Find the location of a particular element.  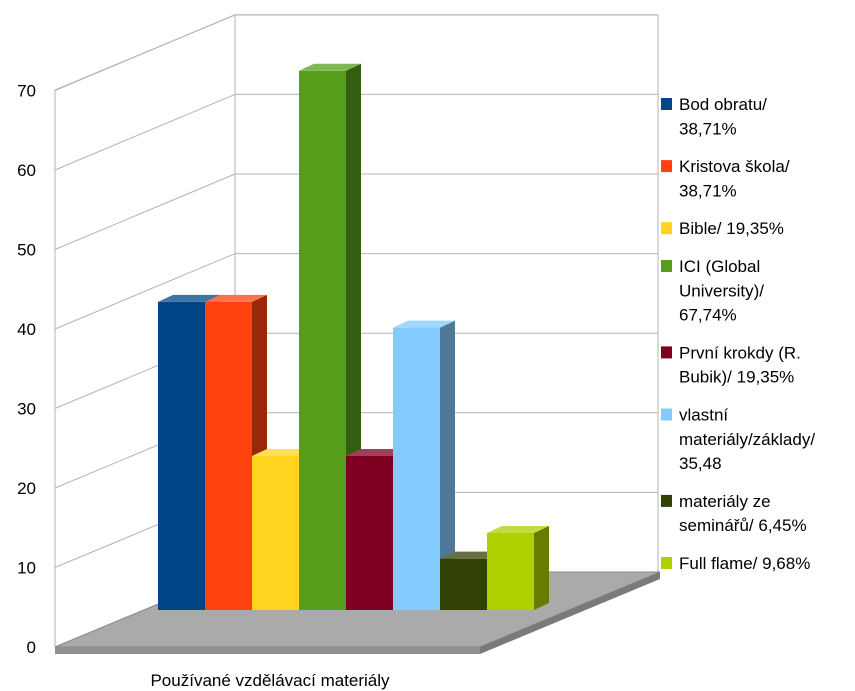

legend-label: seminářů/ 6,45% is located at coordinates (743, 525).